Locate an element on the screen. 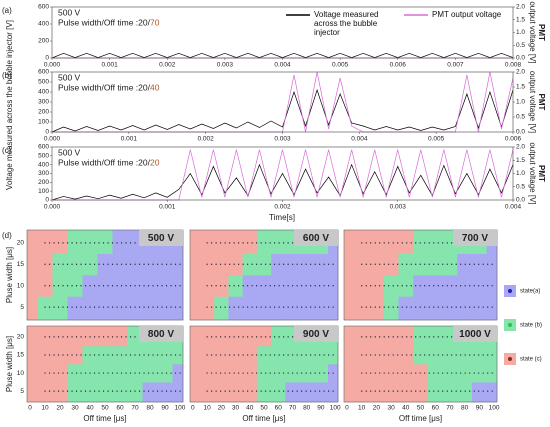  y-tick-label: 400 is located at coordinates (43, 92).